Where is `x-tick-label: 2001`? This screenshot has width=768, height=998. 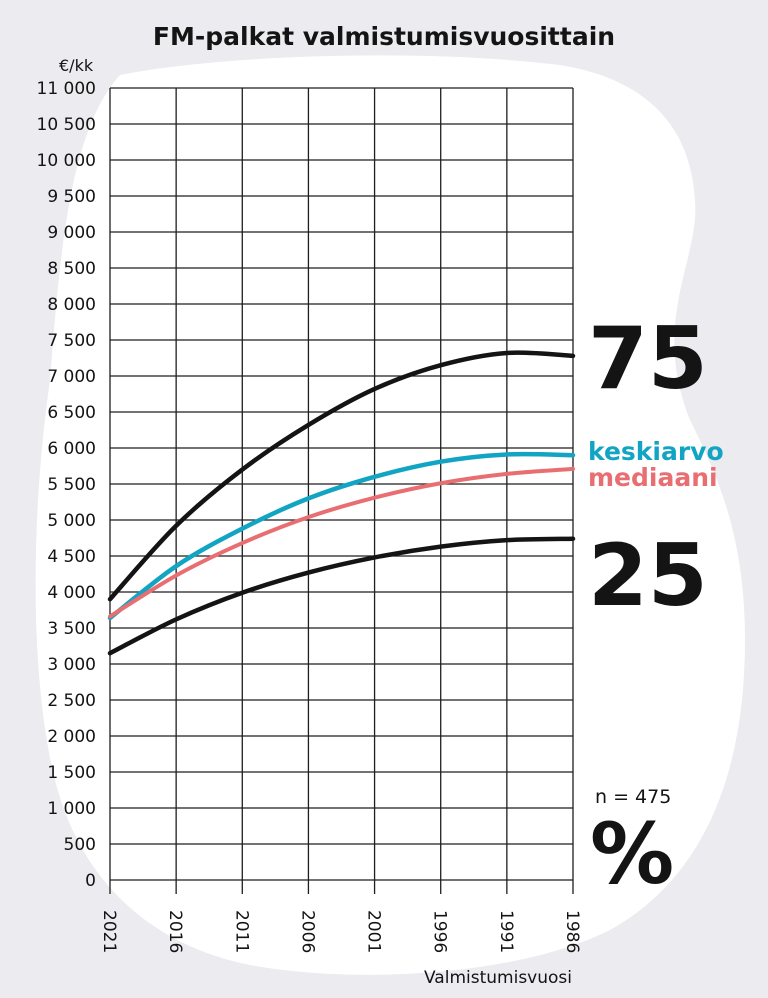 x-tick-label: 2001 is located at coordinates (374, 931).